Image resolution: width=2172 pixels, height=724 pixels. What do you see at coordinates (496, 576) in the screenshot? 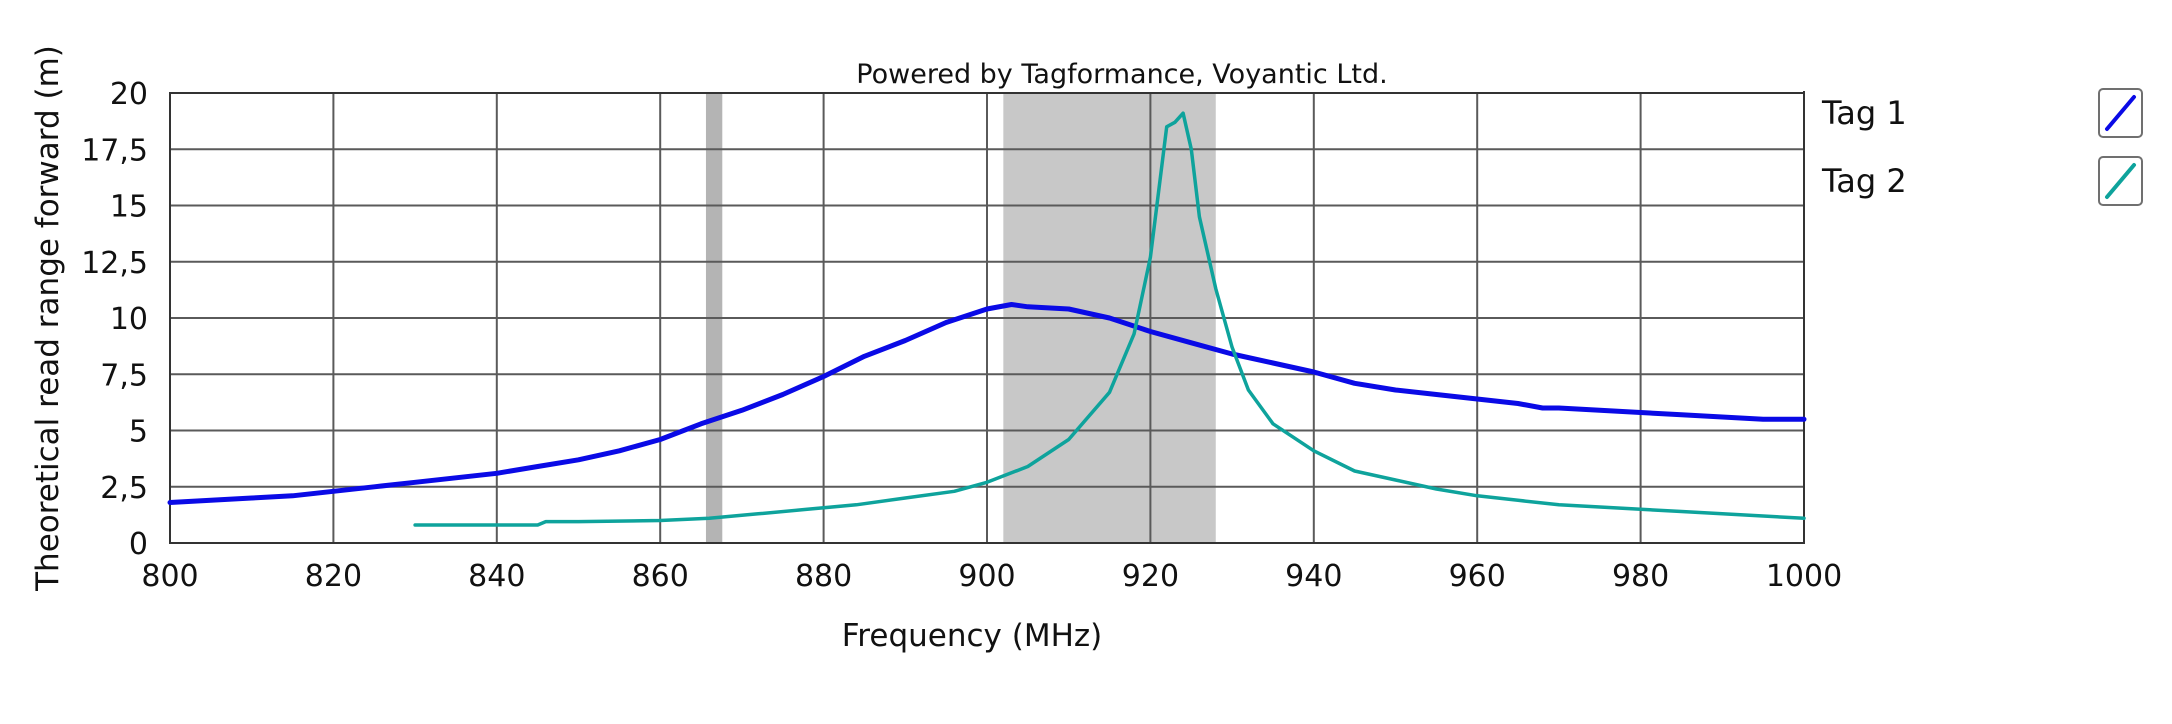
I see `x-tick-label: 840` at bounding box center [496, 576].